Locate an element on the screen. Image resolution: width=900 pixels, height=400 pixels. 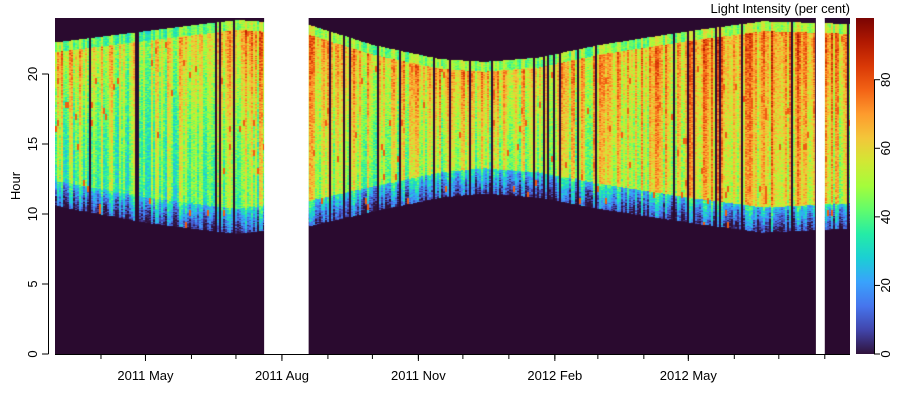
colorbar: 0 20 40 60 80 is located at coordinates (874, 188).